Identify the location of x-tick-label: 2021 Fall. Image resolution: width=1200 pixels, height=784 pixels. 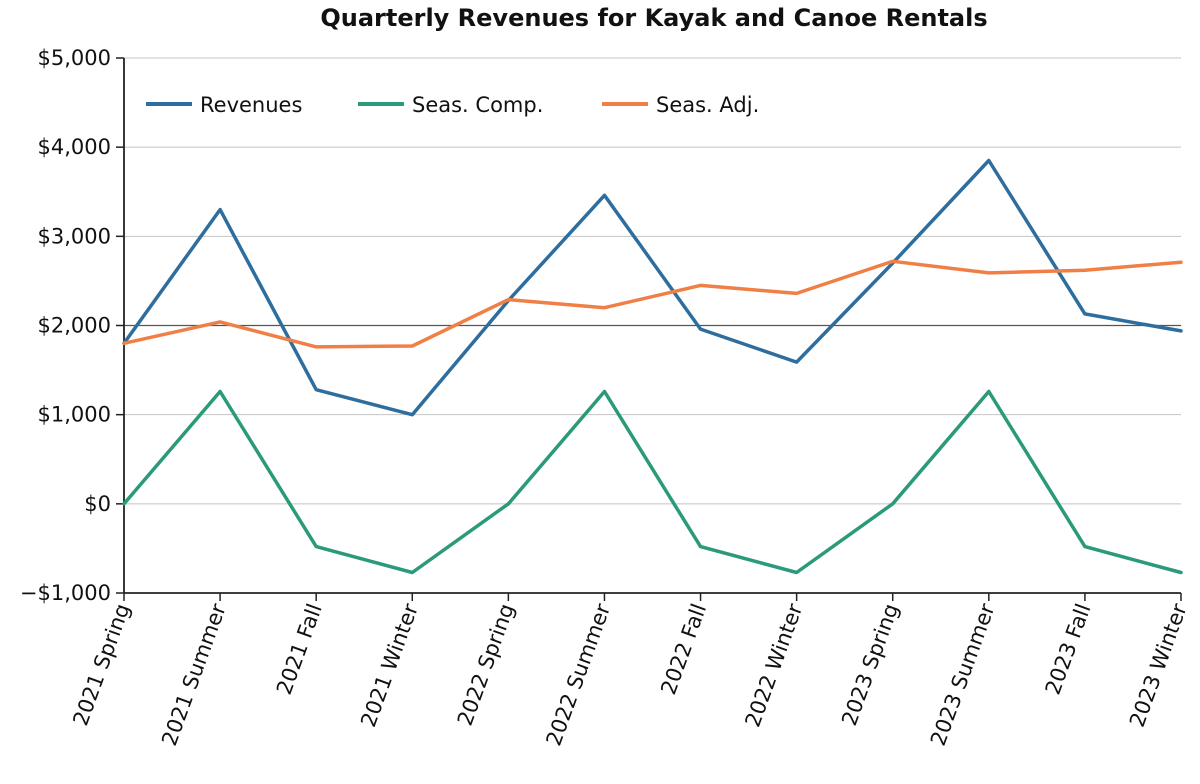
(299, 649).